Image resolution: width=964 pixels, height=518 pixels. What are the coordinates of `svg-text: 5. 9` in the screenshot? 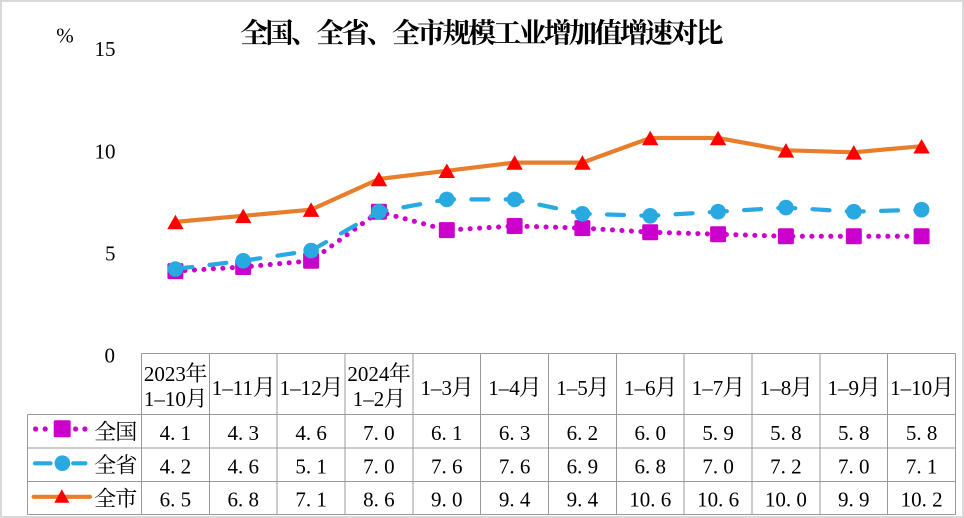 It's located at (718, 433).